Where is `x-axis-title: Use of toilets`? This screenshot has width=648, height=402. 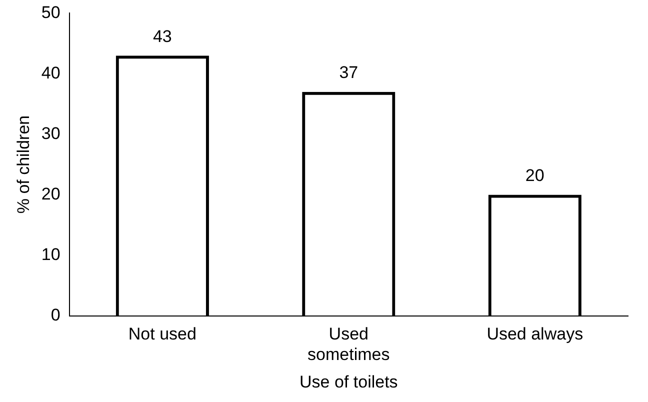 x-axis-title: Use of toilets is located at coordinates (349, 382).